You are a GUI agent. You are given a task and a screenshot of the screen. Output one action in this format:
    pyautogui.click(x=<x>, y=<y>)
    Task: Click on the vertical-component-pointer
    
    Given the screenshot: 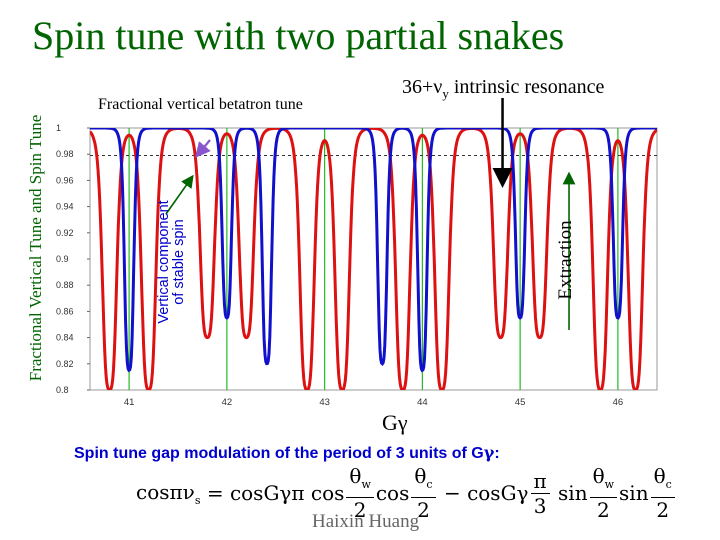 What is the action you would take?
    pyautogui.click(x=179, y=194)
    